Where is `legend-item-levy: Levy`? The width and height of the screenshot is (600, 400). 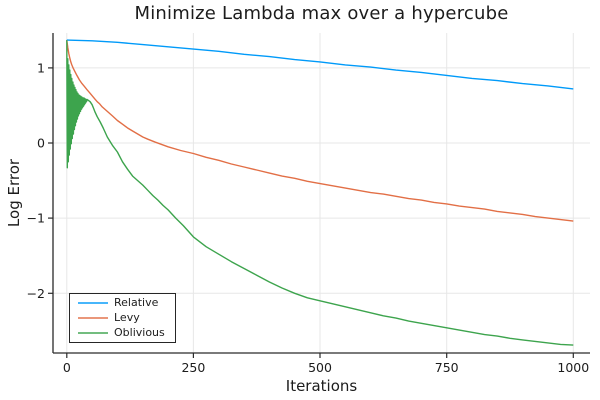
legend-item-levy: Levy is located at coordinates (122, 318).